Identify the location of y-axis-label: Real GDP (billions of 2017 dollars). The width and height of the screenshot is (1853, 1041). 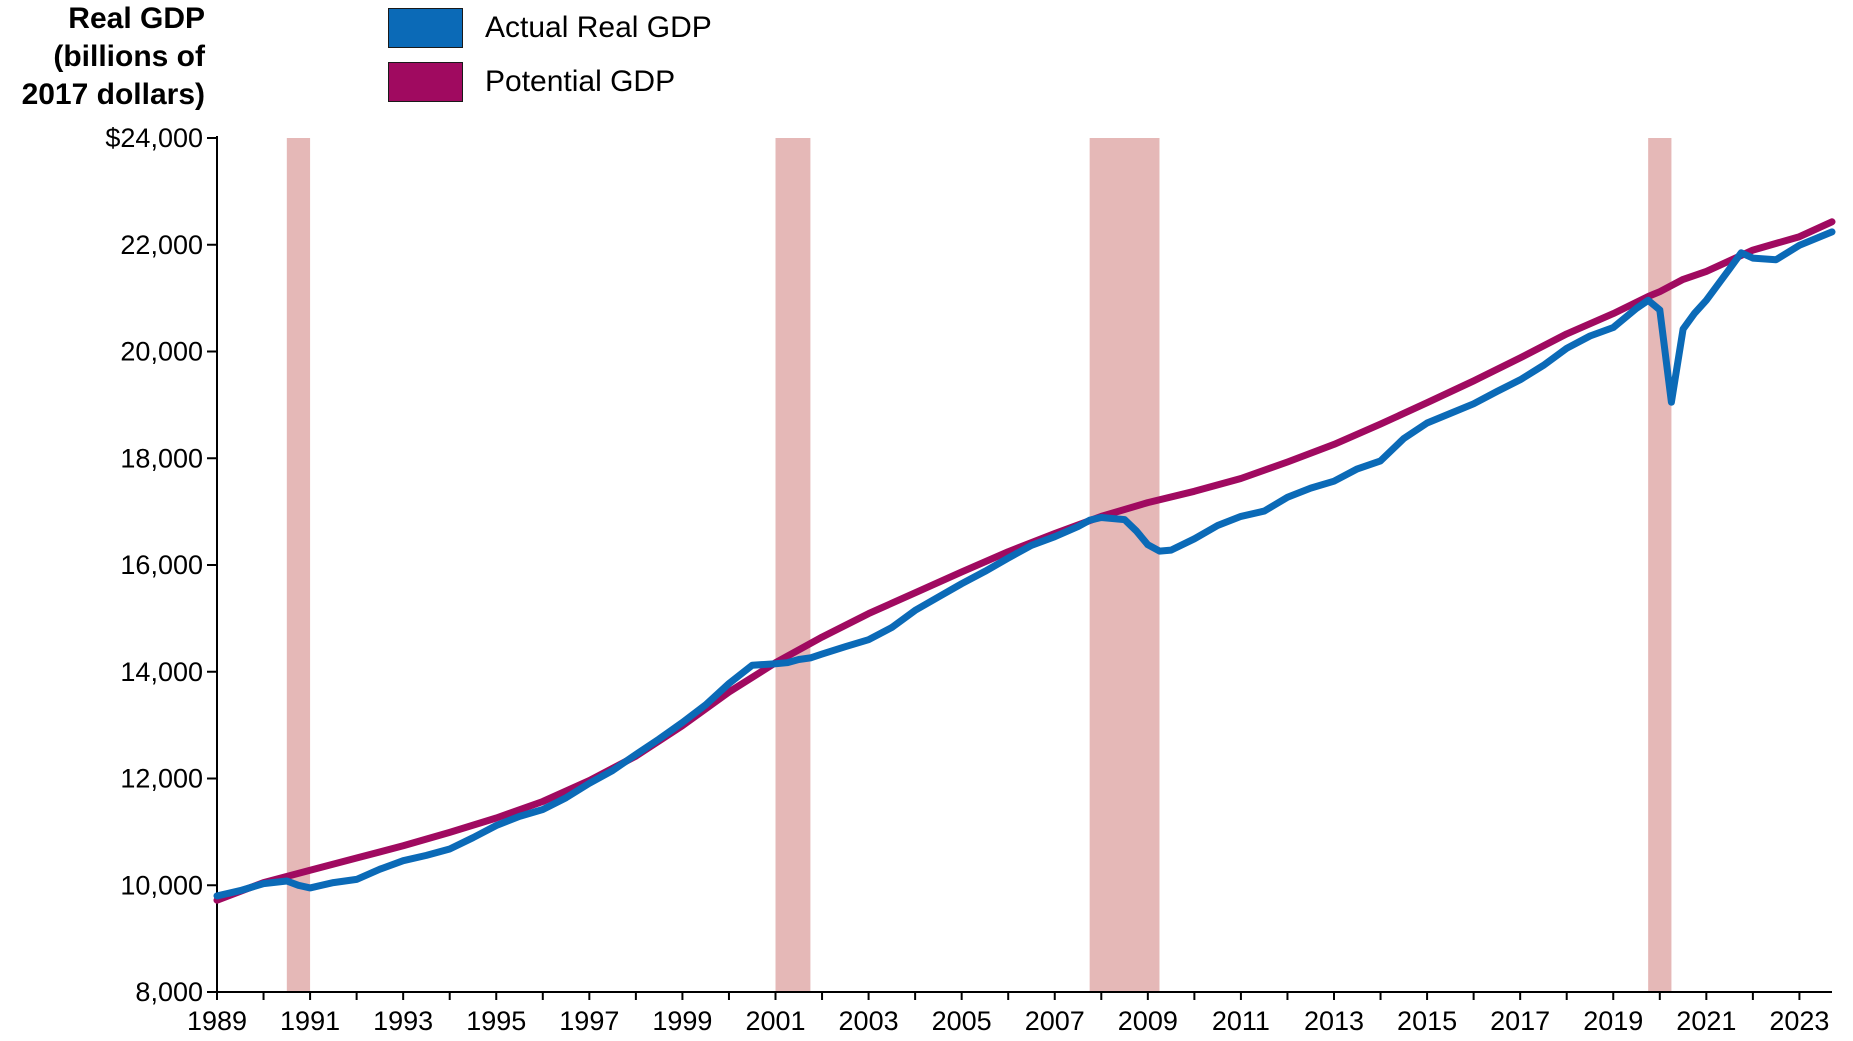
(102, 57).